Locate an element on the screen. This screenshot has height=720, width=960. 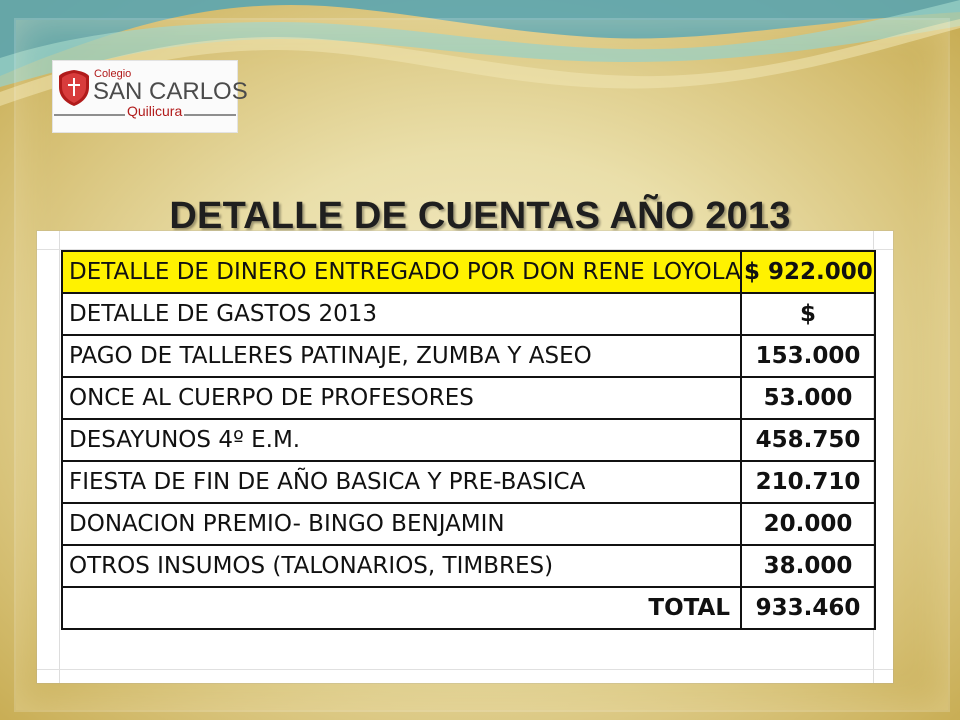
total-row: TOTAL 933.460 is located at coordinates (468, 608).